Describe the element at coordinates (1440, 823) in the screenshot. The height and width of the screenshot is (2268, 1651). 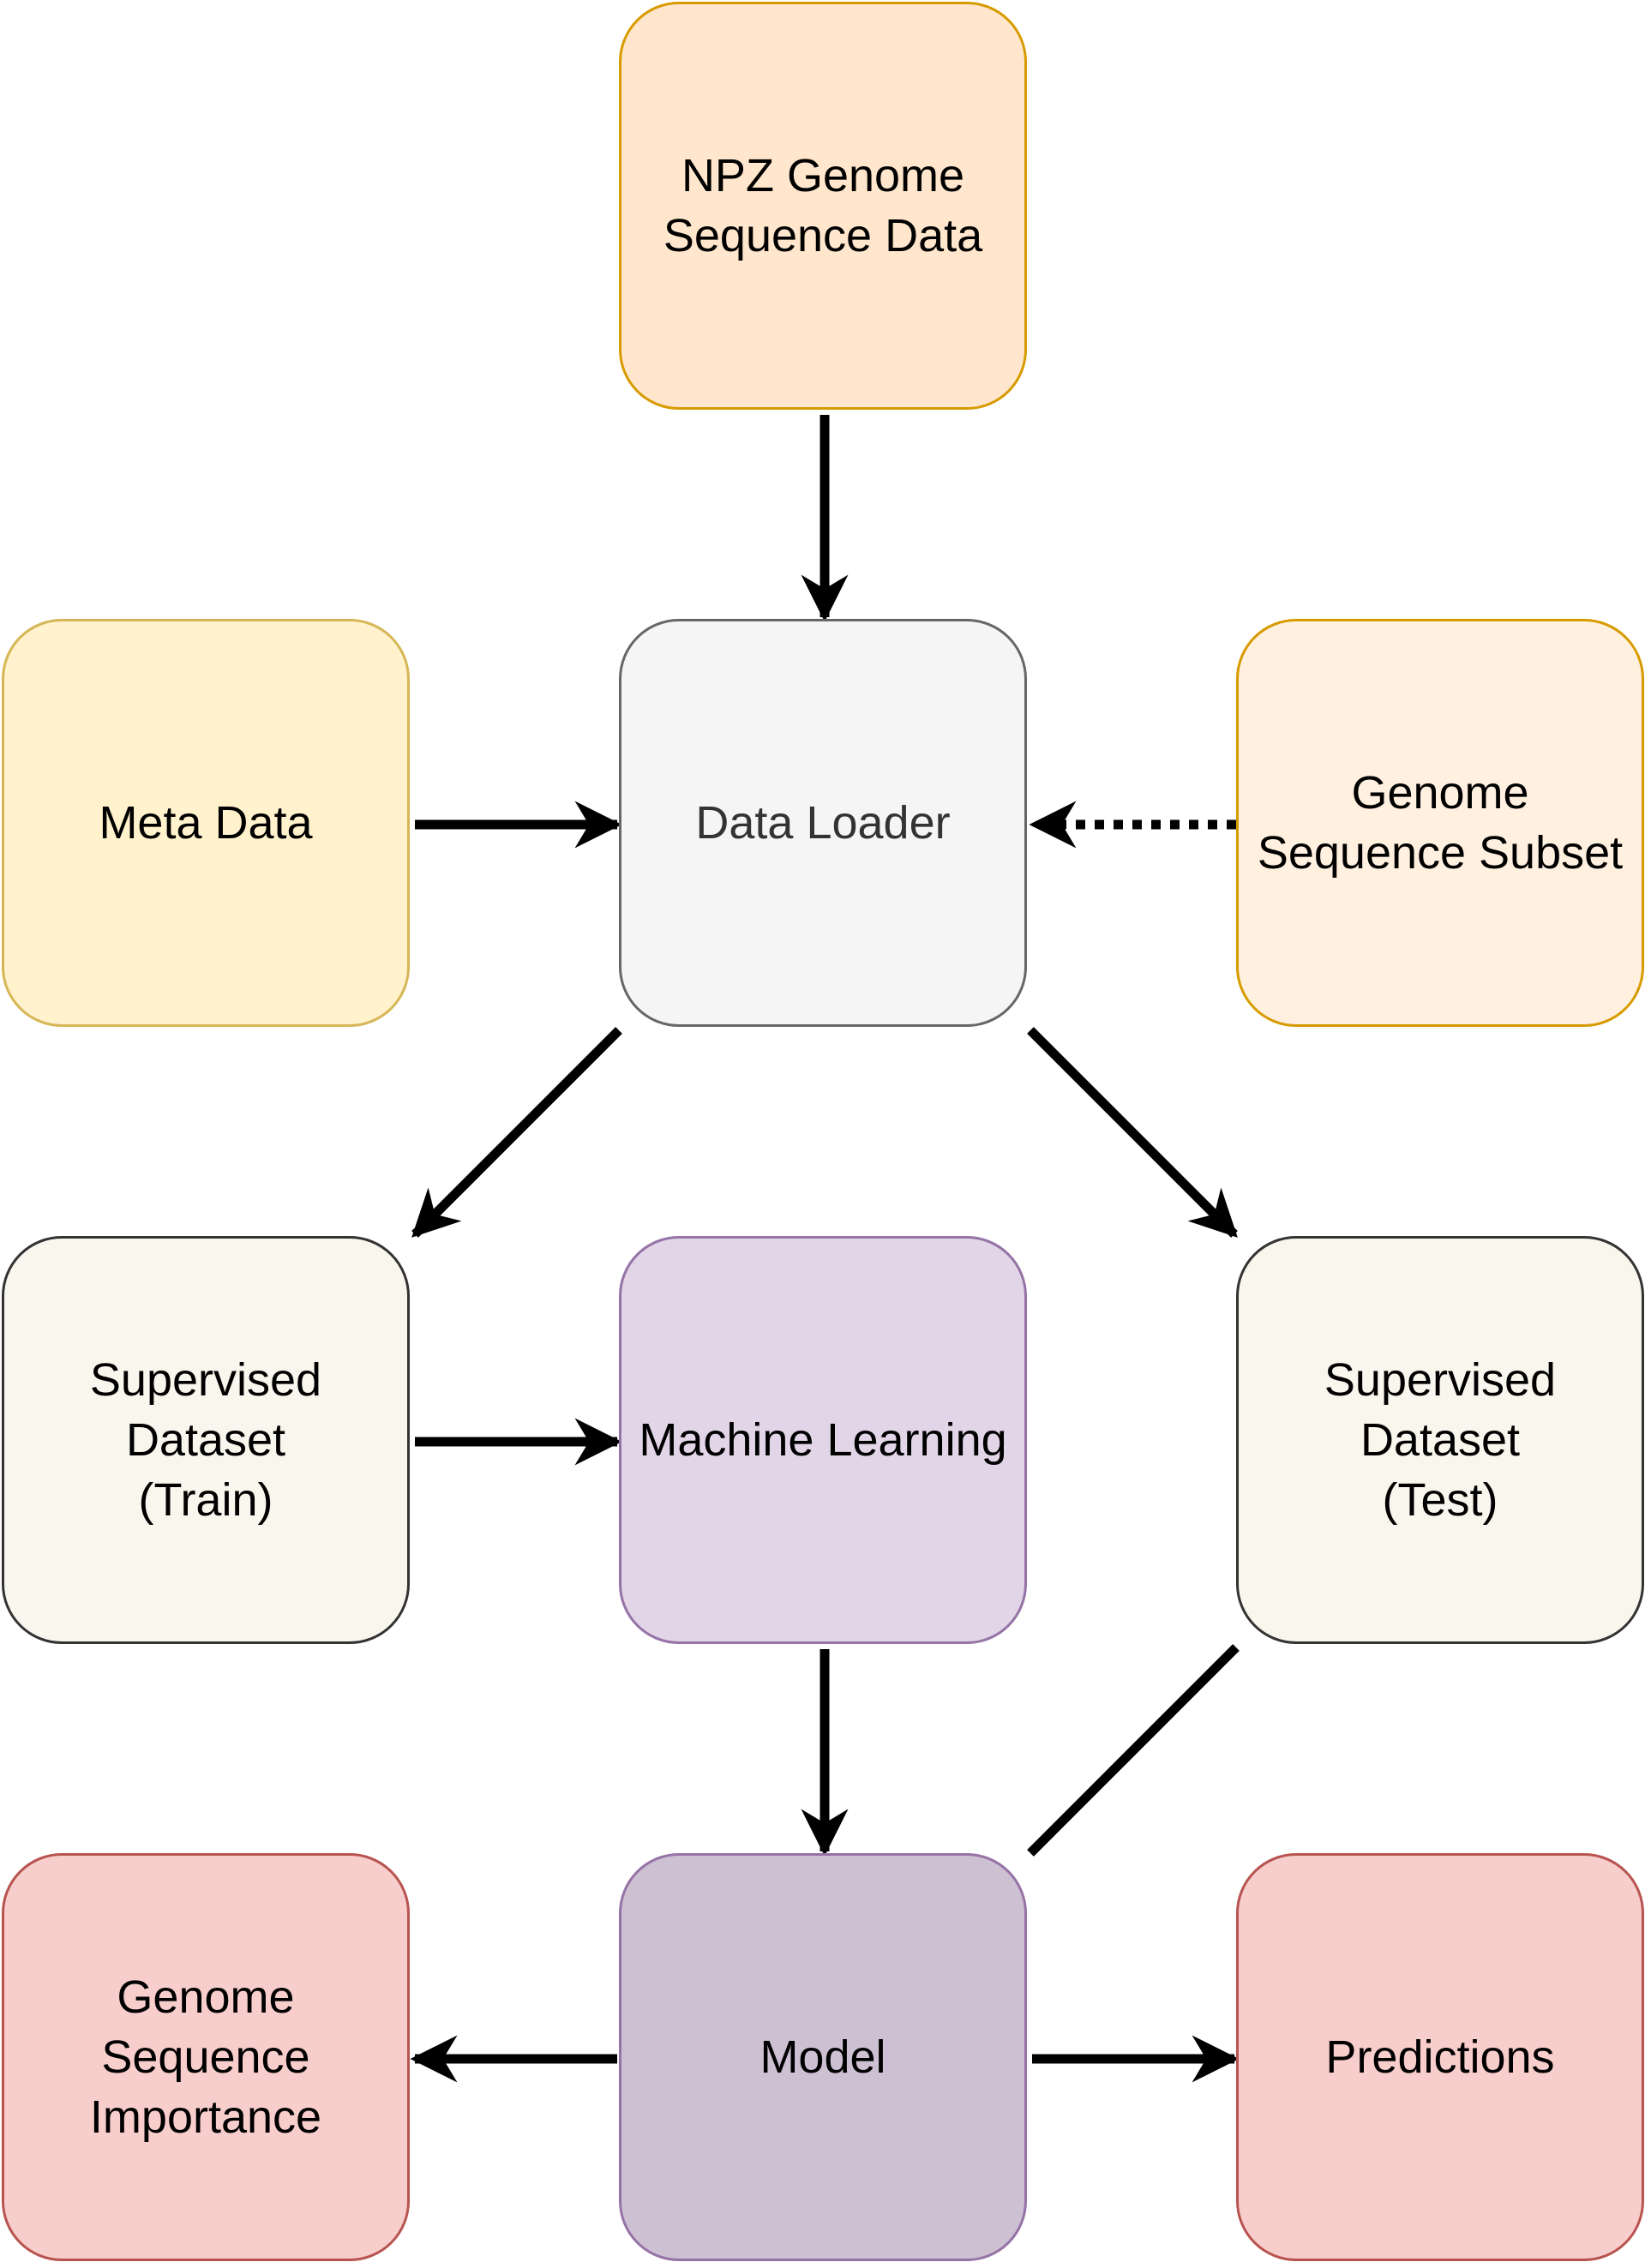
I see `genome-sequence-subset-node: Genome Sequence Subset` at that location.